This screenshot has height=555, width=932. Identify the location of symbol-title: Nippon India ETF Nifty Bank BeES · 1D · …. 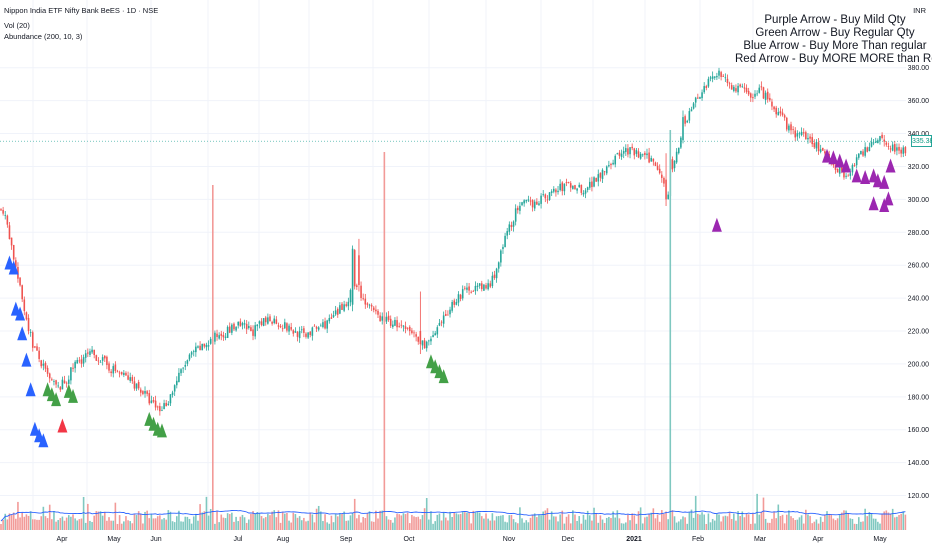
(81, 10).